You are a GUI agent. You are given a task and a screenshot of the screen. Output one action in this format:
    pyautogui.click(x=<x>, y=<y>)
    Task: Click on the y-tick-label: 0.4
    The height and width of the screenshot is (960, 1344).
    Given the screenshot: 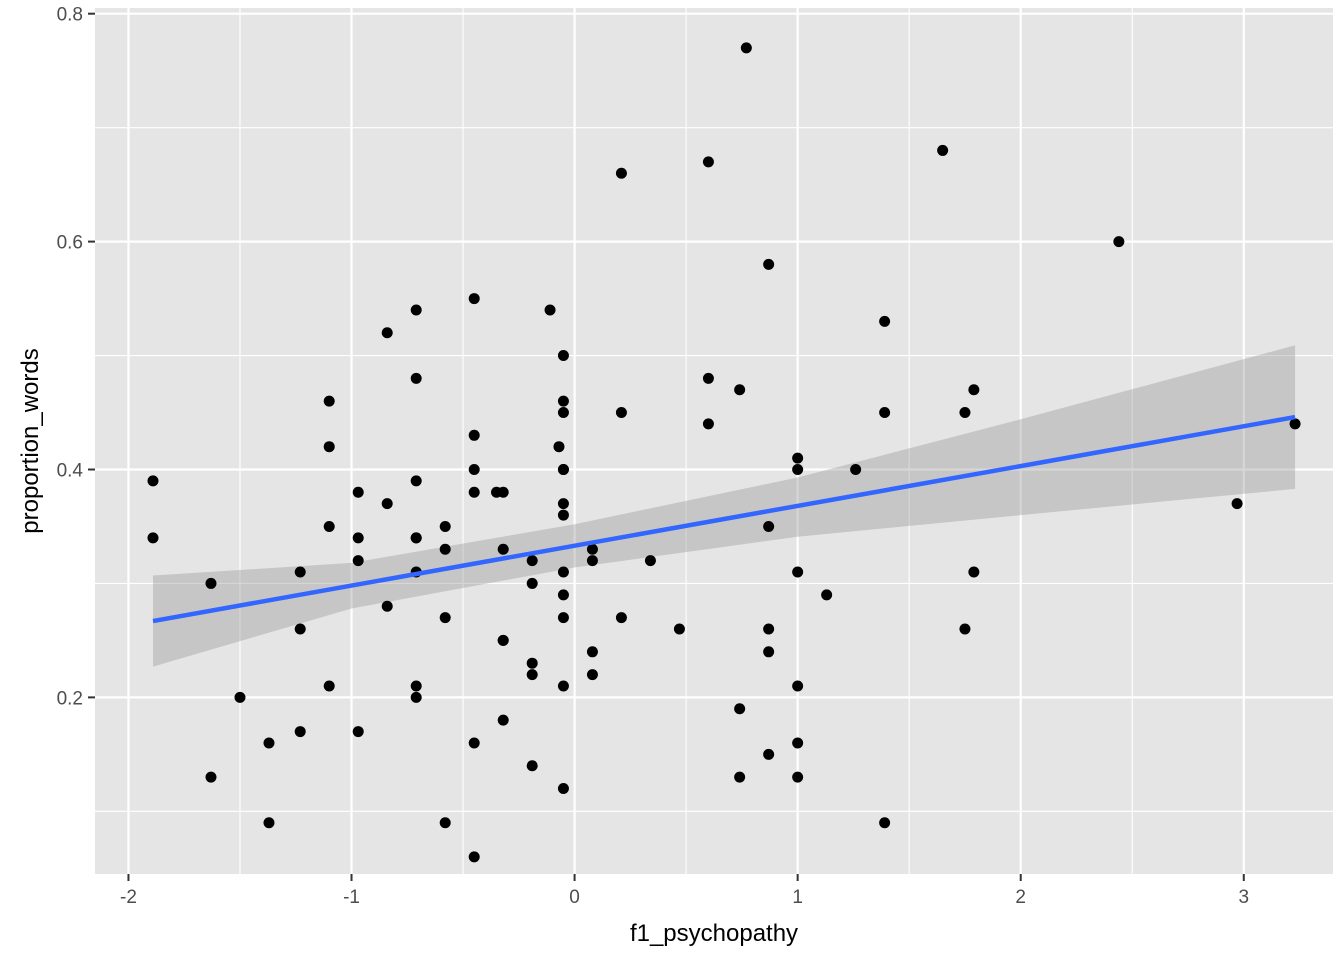 What is the action you would take?
    pyautogui.click(x=70, y=470)
    